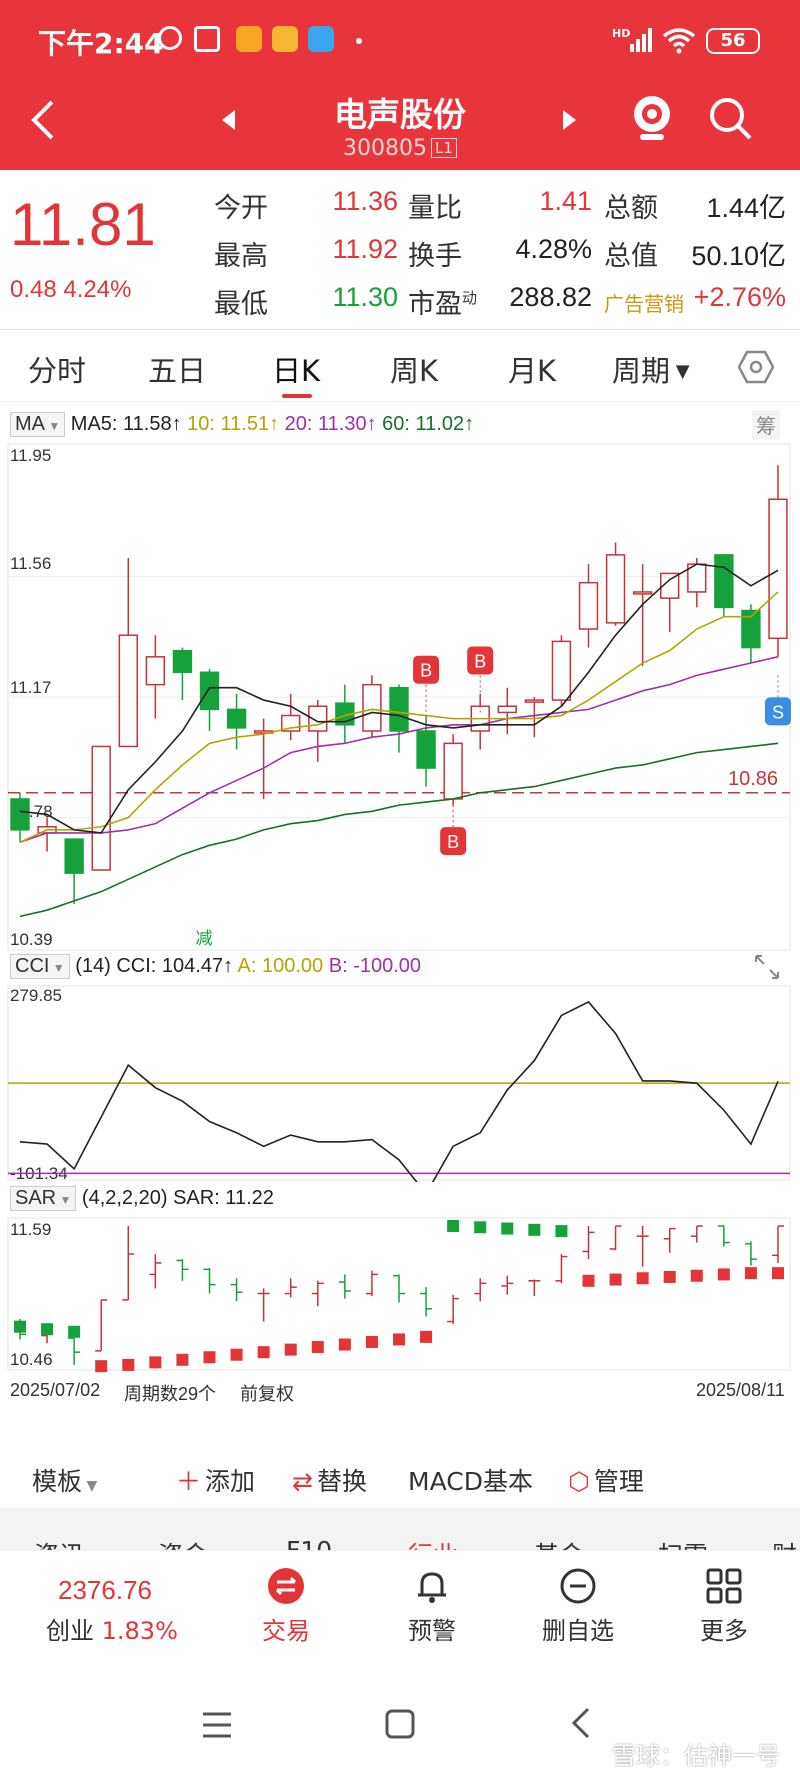  Describe the element at coordinates (444, 148) in the screenshot. I see `level-badge: L1` at that location.